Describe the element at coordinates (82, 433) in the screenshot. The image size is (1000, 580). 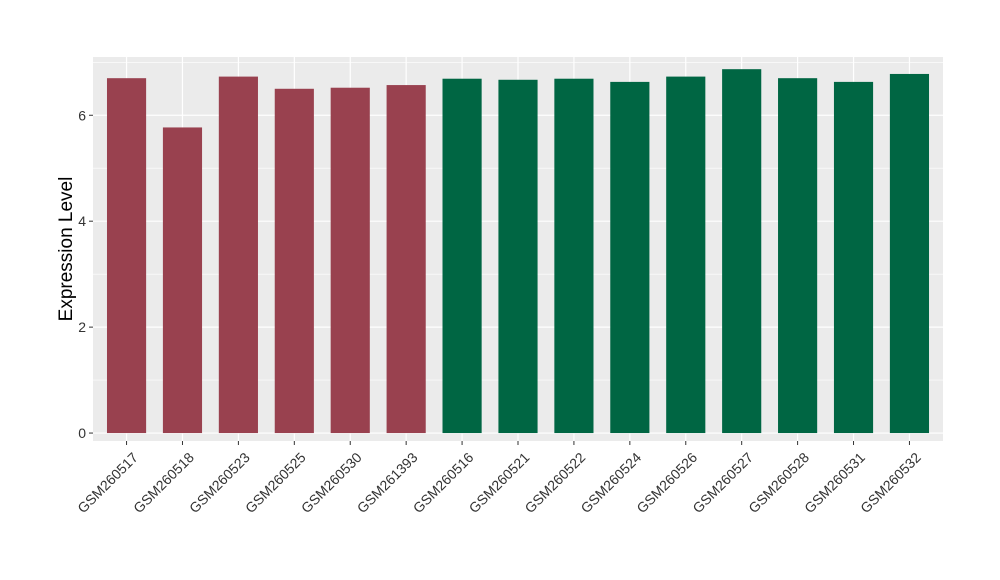
I see `y-tick-label: 0` at that location.